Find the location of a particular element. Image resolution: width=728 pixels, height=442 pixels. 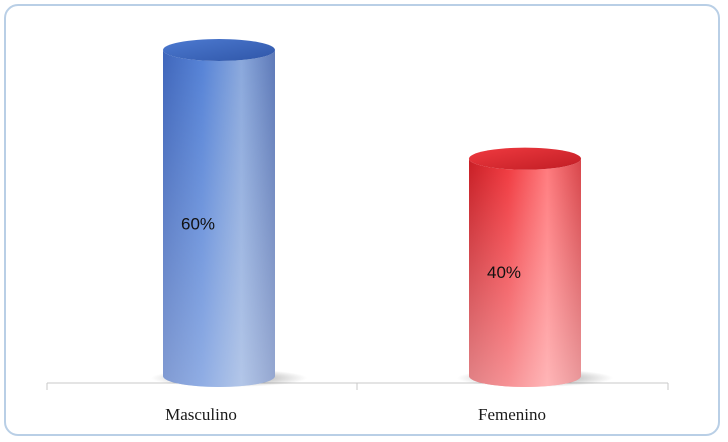

bar-femenino is located at coordinates (535, 267).